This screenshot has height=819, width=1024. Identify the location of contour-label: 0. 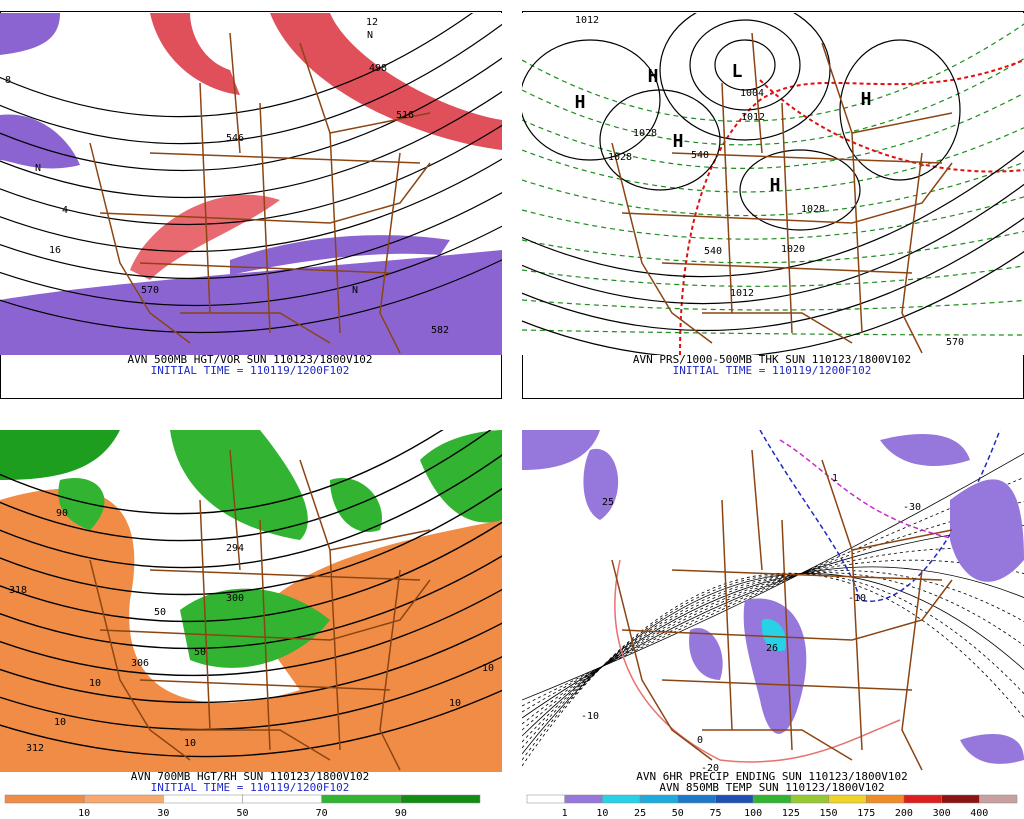
(700, 740).